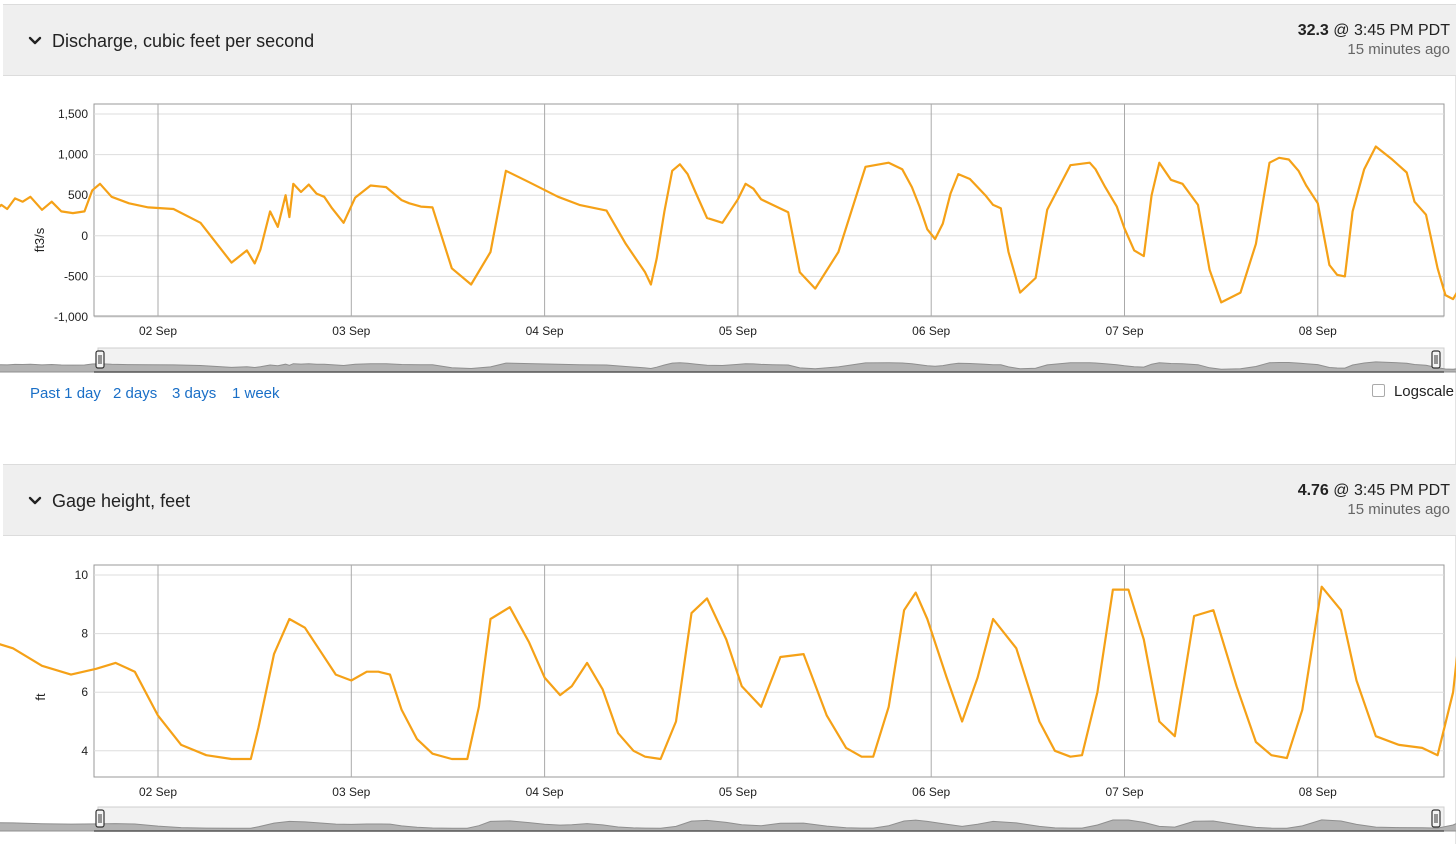  What do you see at coordinates (256, 393) in the screenshot?
I see `range-1-week-button: 1 week` at bounding box center [256, 393].